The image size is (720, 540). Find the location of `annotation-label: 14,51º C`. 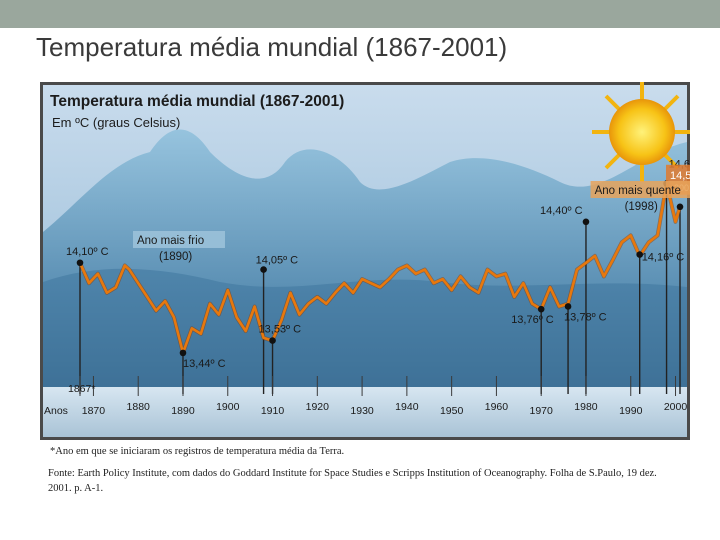

annotation-label: 14,51º C is located at coordinates (680, 176).